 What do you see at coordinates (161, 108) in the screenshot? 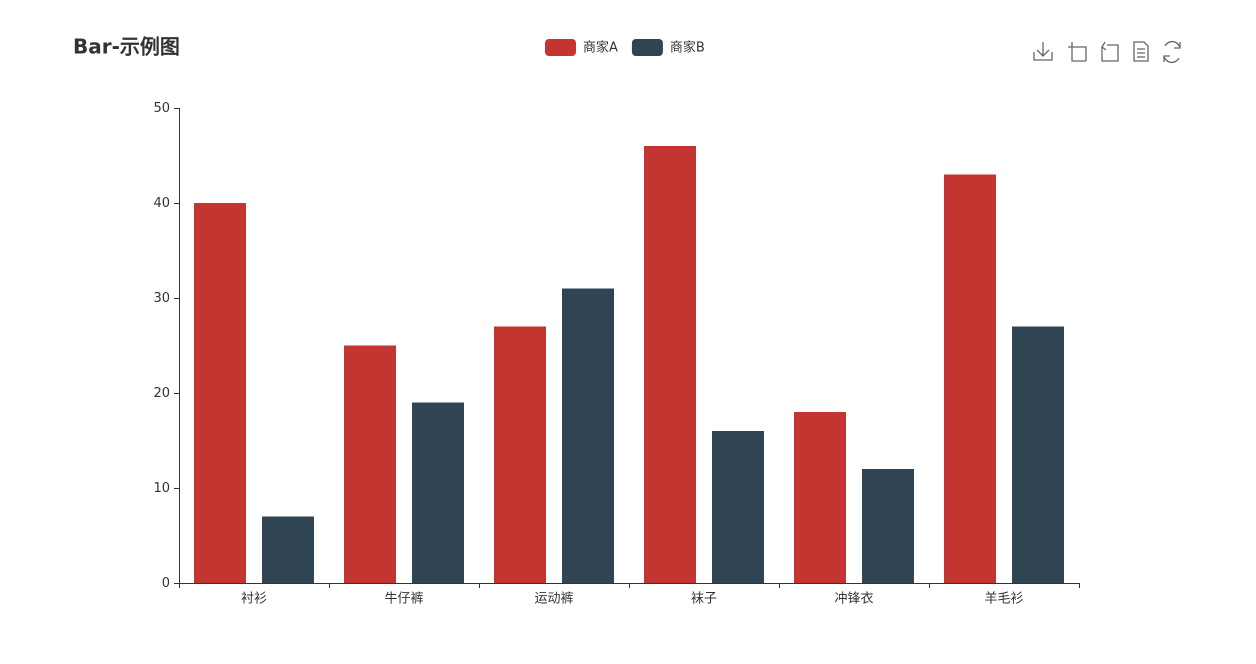
I see `y-tick-label: 50` at bounding box center [161, 108].